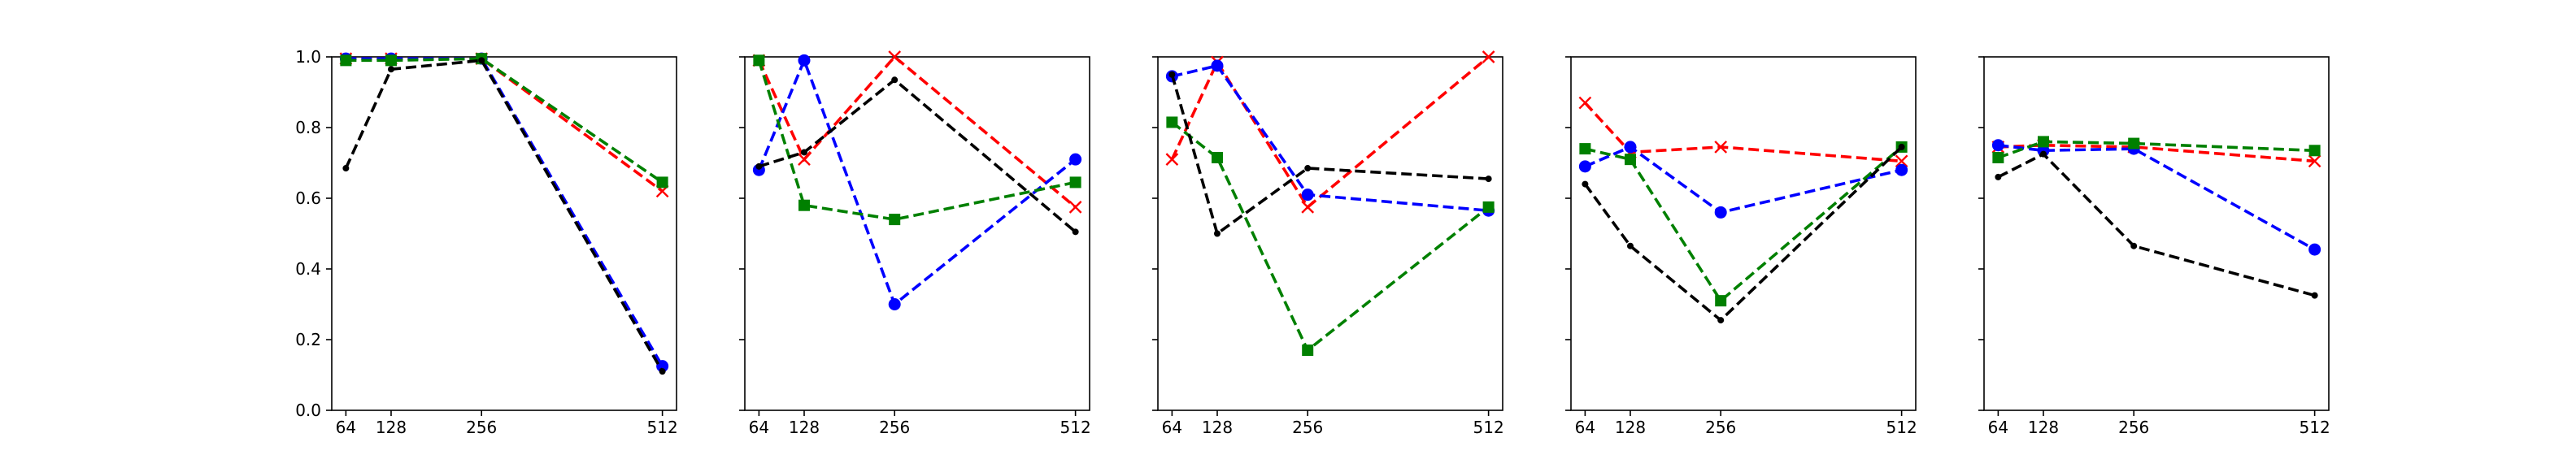 The image size is (2576, 468). Describe the element at coordinates (308, 57) in the screenshot. I see `y-tick-label: 1.0` at that location.